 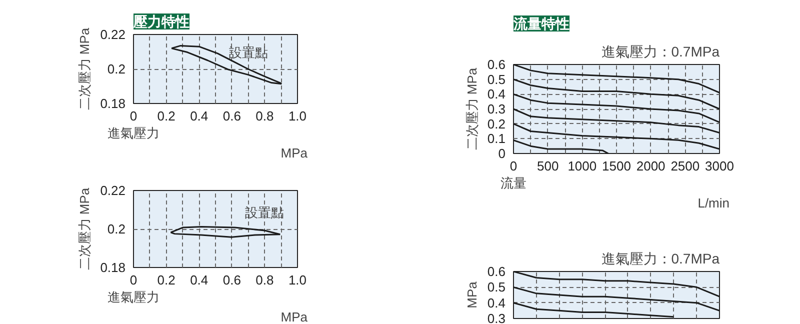 What do you see at coordinates (582, 166) in the screenshot?
I see `x-tick-label: 1000` at bounding box center [582, 166].